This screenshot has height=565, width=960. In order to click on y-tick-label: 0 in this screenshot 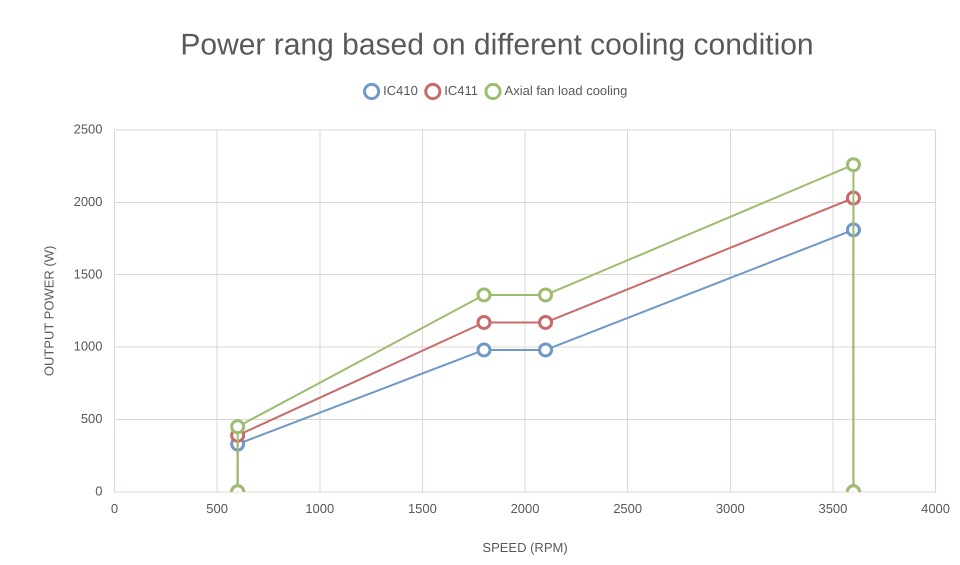, I will do `click(99, 490)`.